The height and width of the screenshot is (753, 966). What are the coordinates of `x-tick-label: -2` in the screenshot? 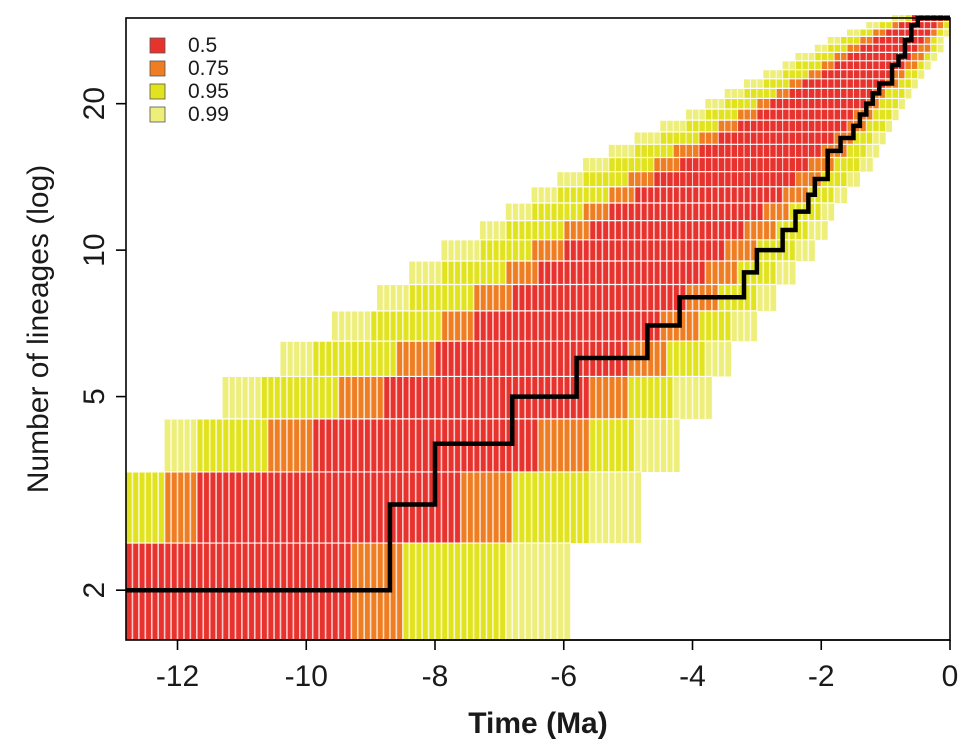 It's located at (821, 676).